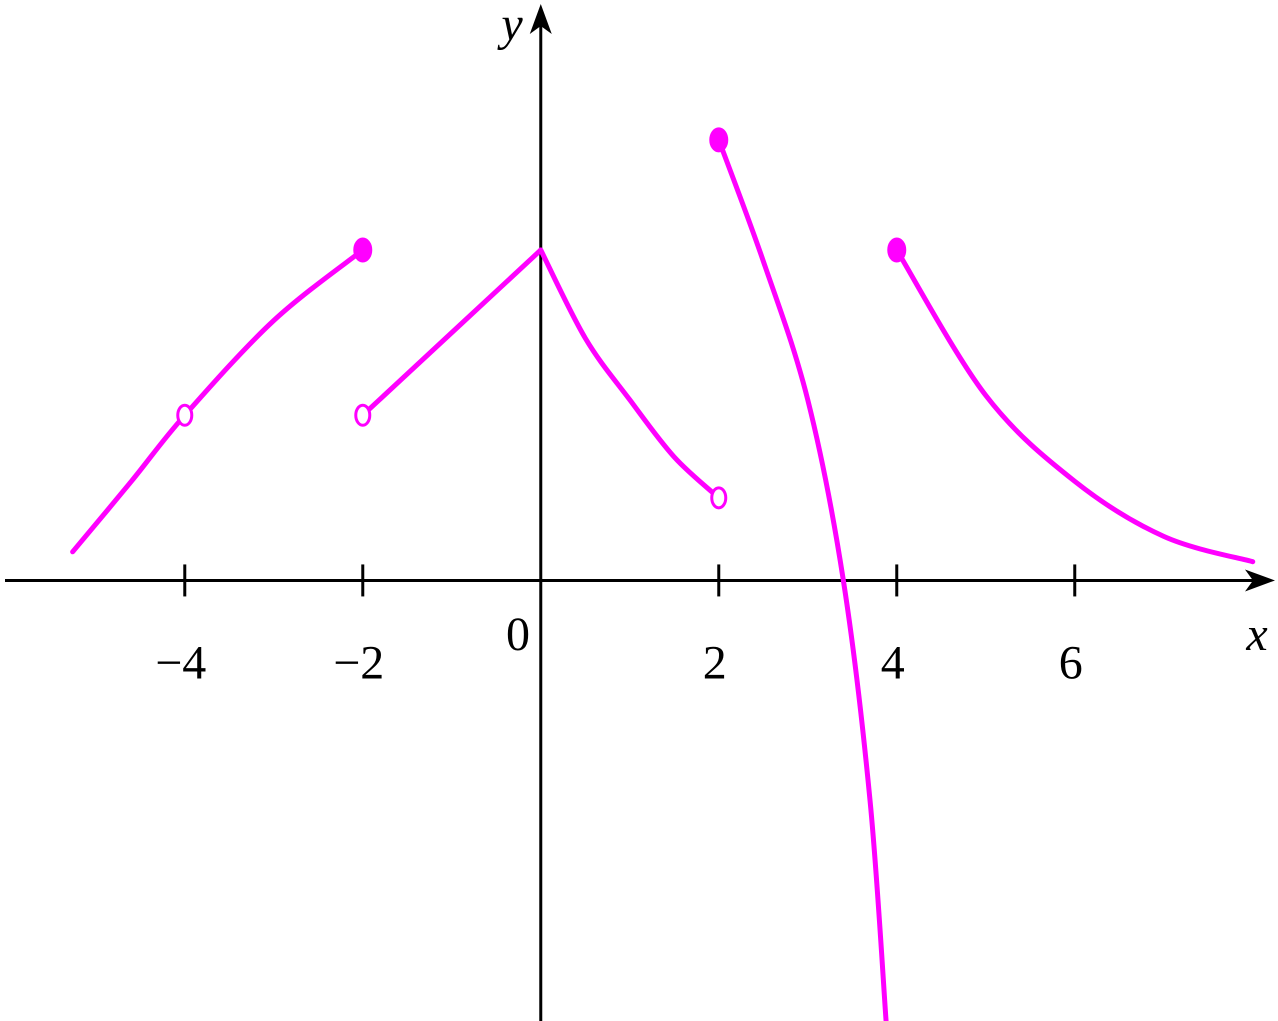 Image resolution: width=1278 pixels, height=1021 pixels. What do you see at coordinates (540, 19) in the screenshot?
I see `y-axis-arrow` at bounding box center [540, 19].